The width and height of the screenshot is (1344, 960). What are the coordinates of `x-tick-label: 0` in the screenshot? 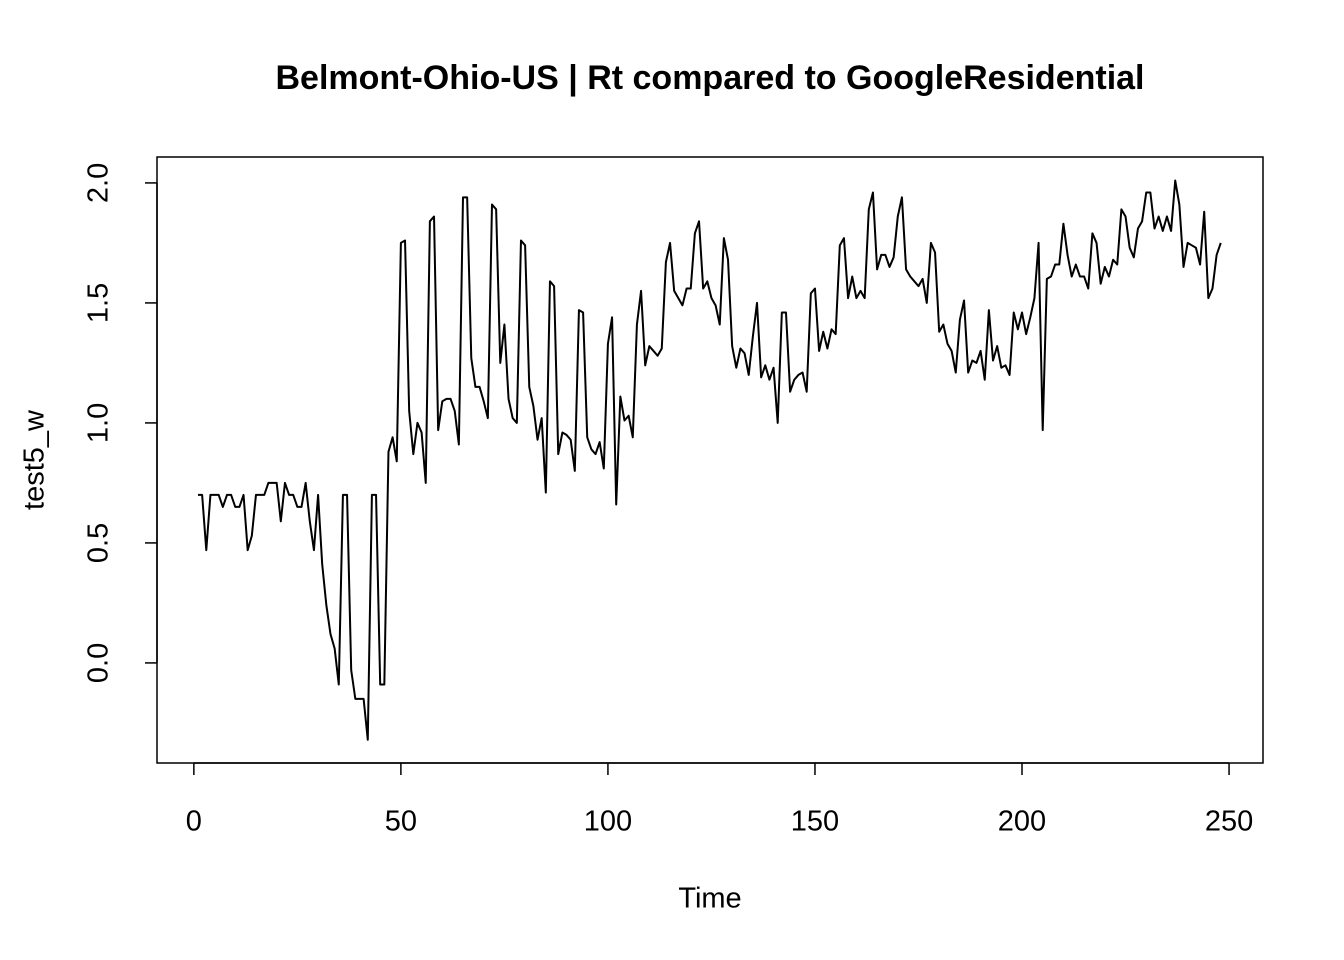 It's located at (194, 822).